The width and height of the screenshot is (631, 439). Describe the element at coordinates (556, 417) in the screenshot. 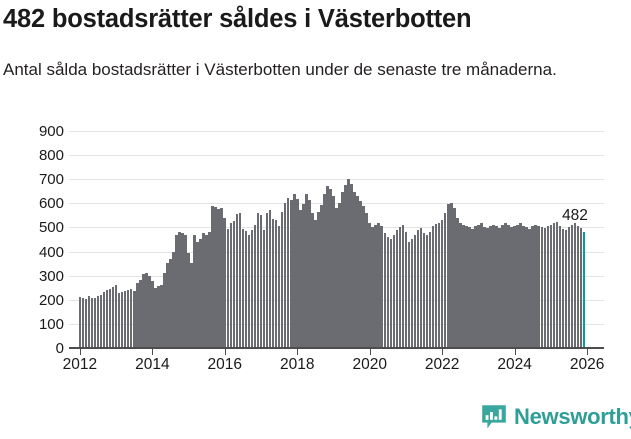

I see `newsworthy-logo: Newsworthy` at that location.